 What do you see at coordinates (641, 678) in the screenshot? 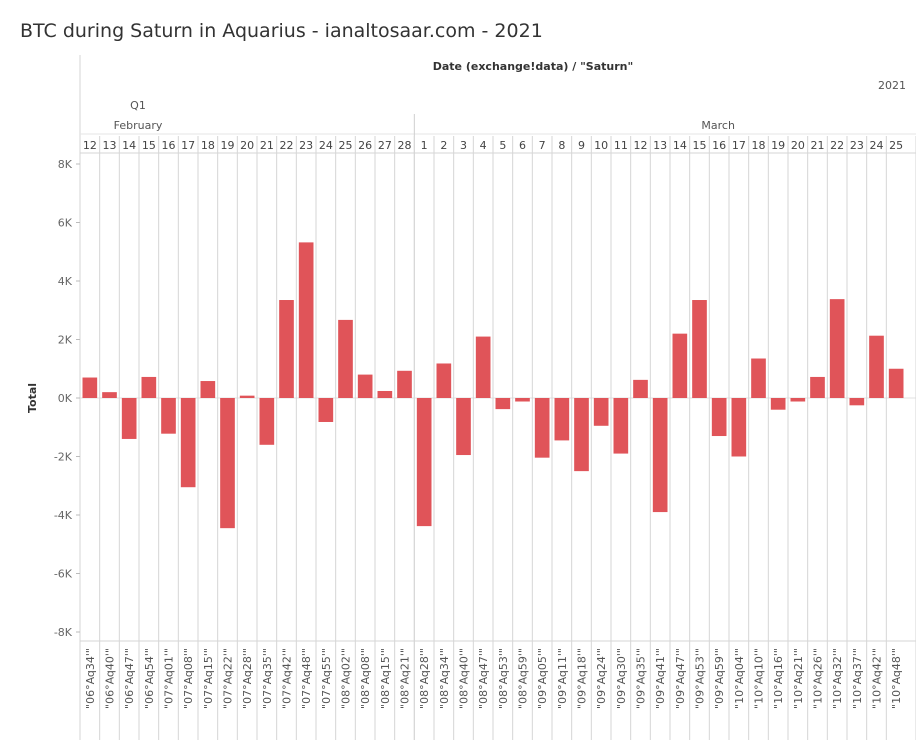
I see `x-category-label: "09°Aq35'"` at bounding box center [641, 678].